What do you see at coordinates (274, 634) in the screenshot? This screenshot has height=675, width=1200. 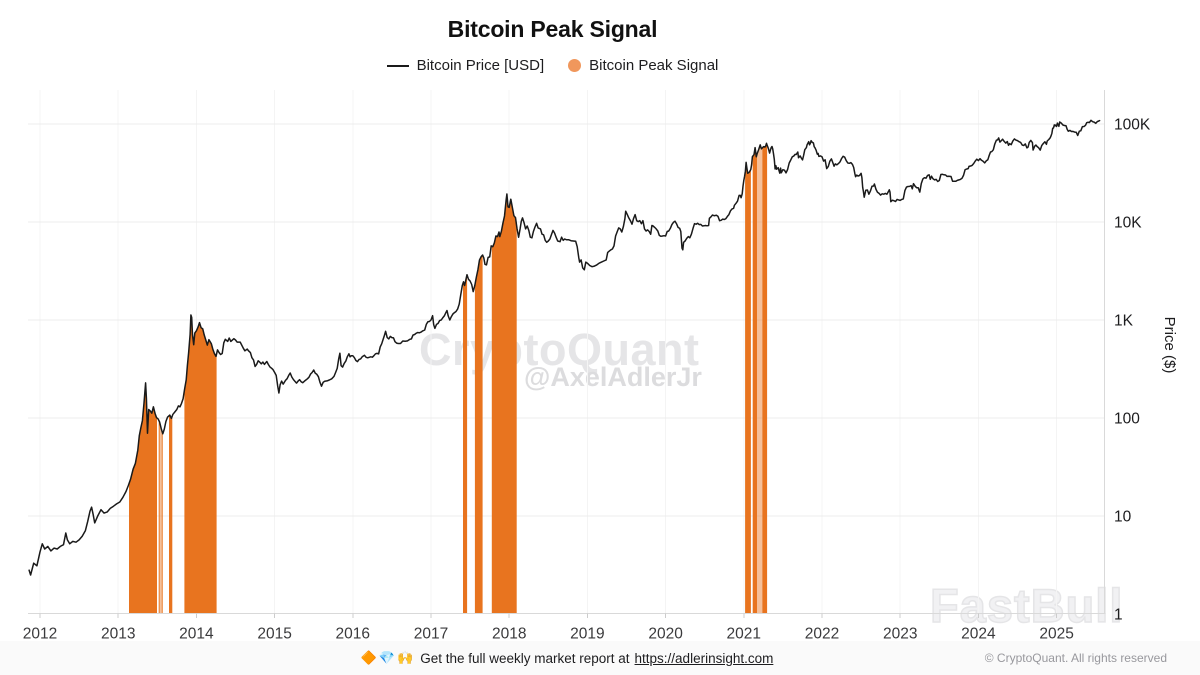 I see `year-tick-label: 2015` at bounding box center [274, 634].